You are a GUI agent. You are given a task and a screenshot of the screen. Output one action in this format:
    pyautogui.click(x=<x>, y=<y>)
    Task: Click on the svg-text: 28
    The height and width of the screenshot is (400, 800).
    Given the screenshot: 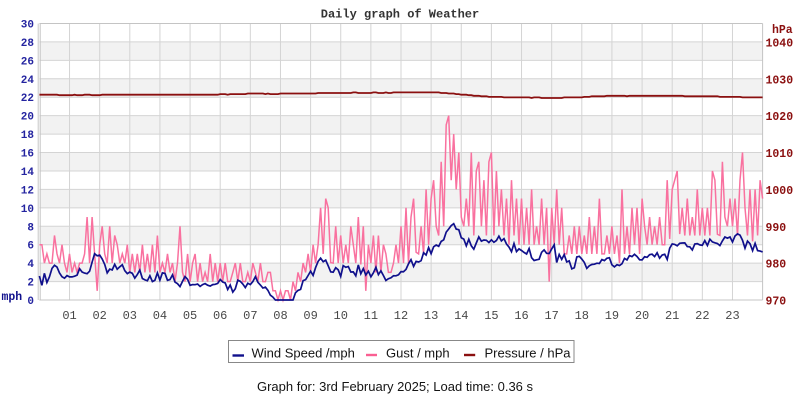 What is the action you would take?
    pyautogui.click(x=28, y=44)
    